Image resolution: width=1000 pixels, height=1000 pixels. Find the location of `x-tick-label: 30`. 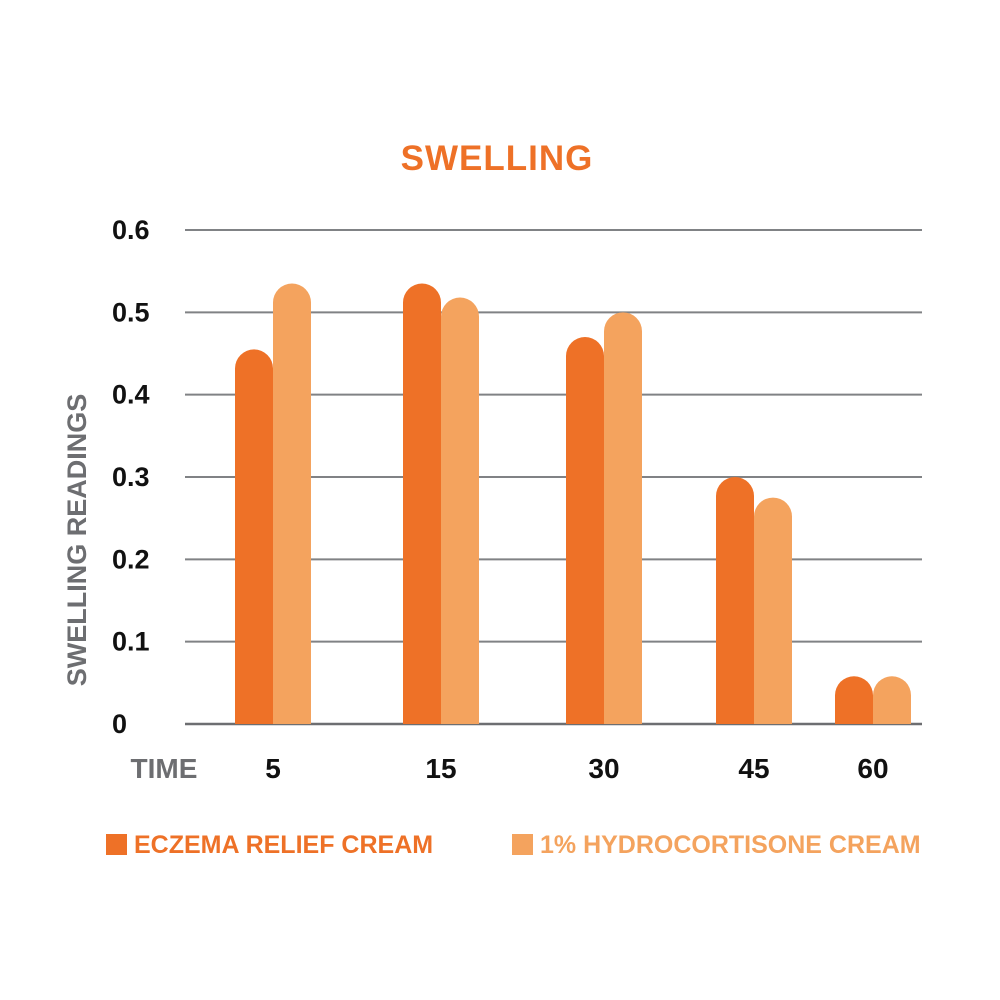

x-tick-label: 30 is located at coordinates (603, 768).